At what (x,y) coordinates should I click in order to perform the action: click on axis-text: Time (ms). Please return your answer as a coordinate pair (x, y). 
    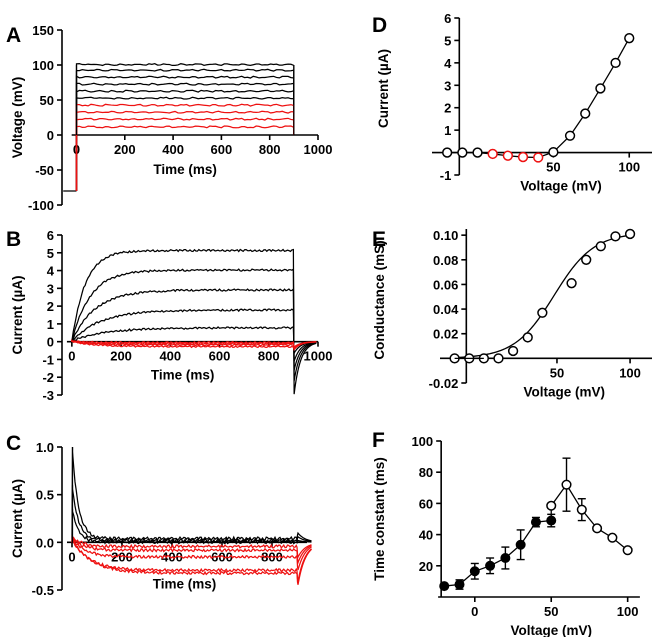
    Looking at the image, I should click on (185, 583).